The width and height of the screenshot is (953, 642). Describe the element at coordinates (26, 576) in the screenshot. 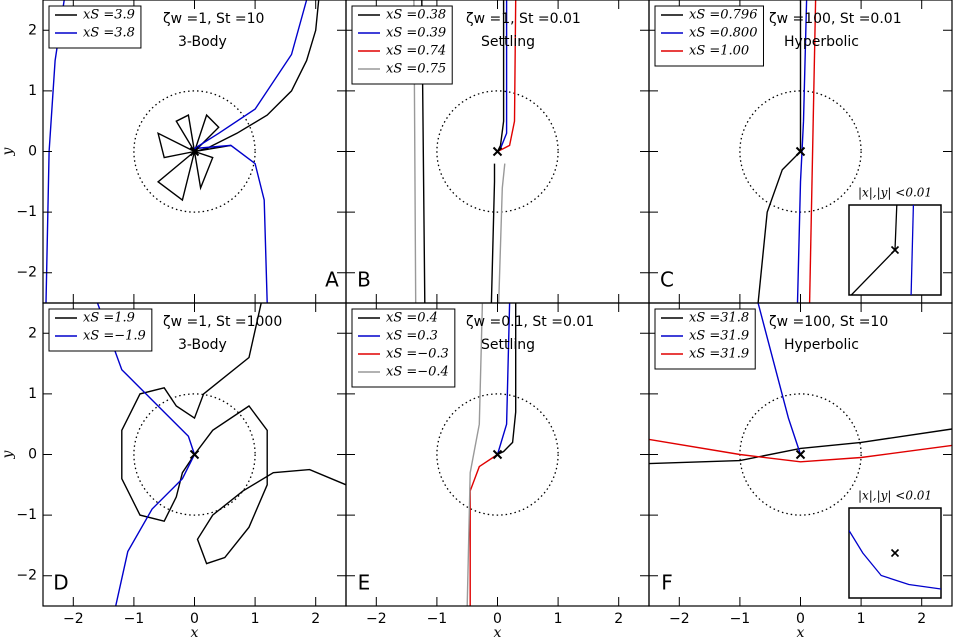

I see `y-tick-label: −2` at that location.